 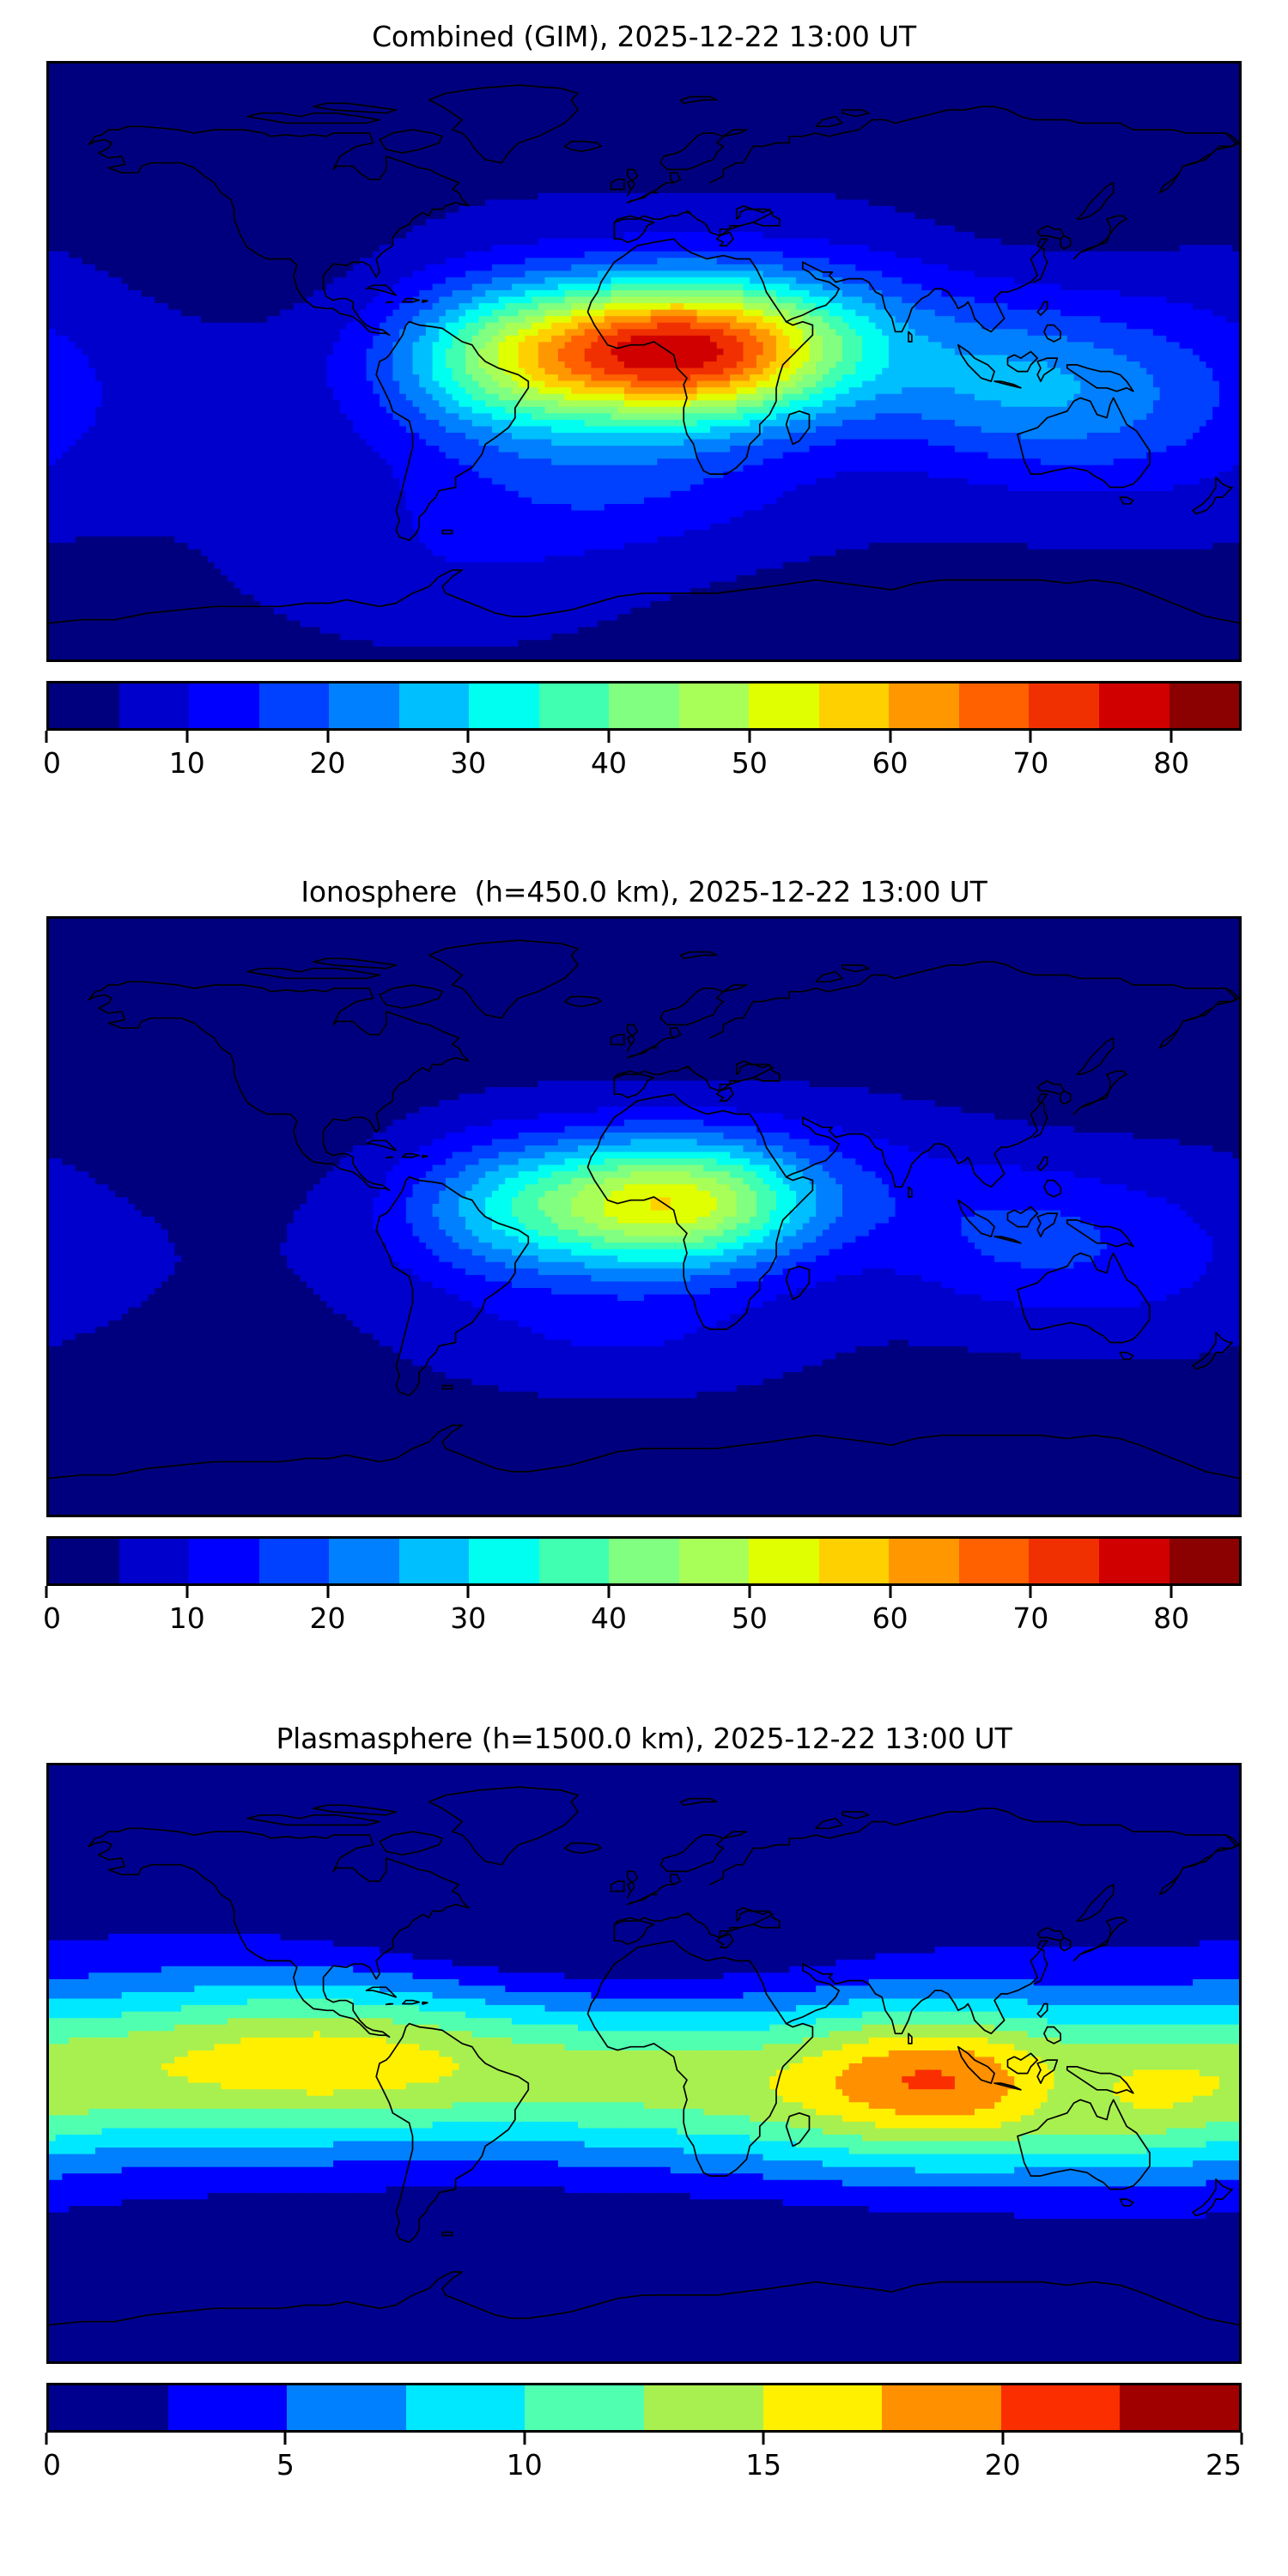 I want to click on colorbar-tick-label: 80, so click(x=1171, y=763).